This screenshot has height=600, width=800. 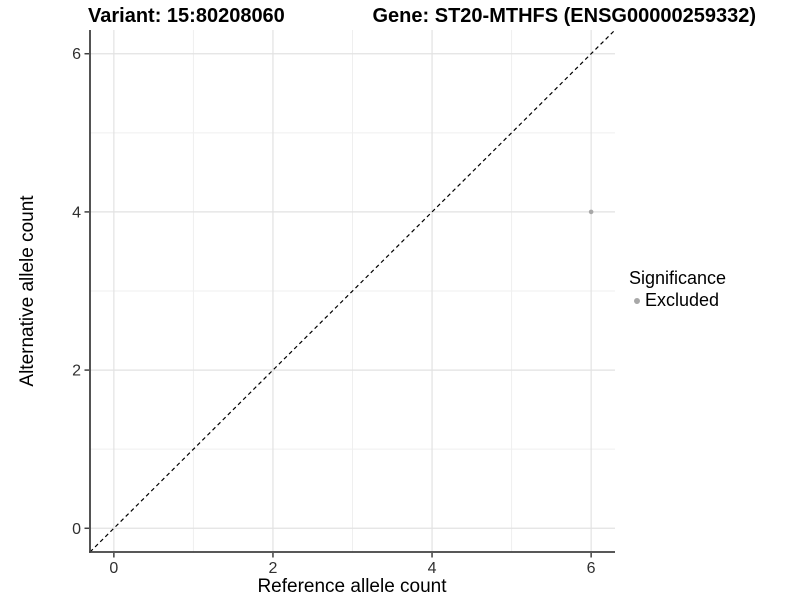 What do you see at coordinates (76, 371) in the screenshot?
I see `y-tick-label: 2` at bounding box center [76, 371].